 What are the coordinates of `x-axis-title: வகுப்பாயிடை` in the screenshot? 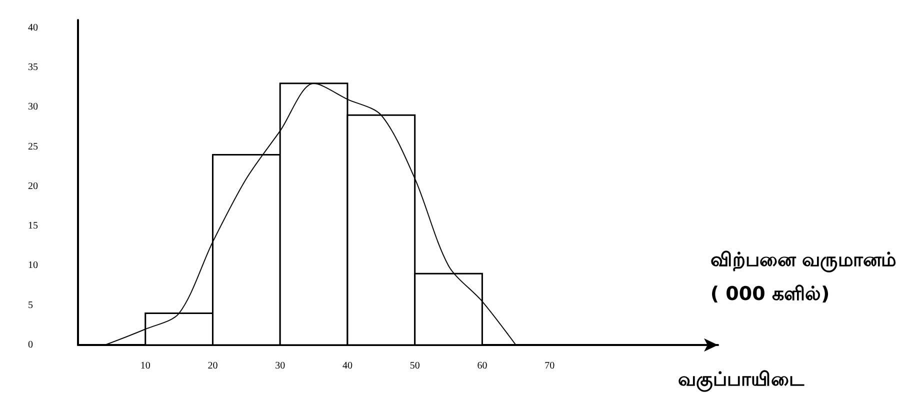 It's located at (741, 380).